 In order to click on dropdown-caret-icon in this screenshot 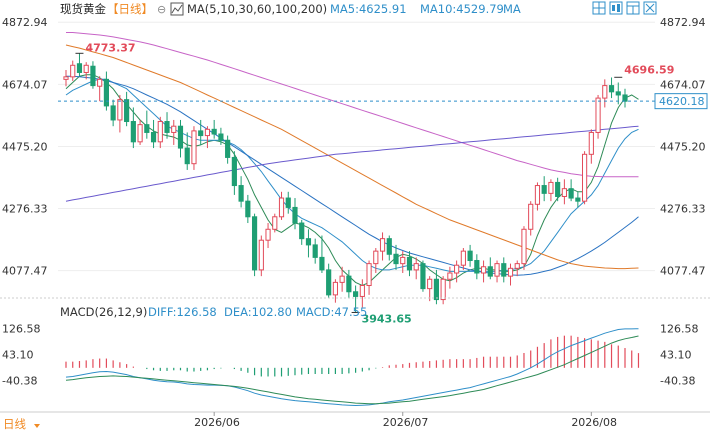, I will do `click(37, 426)`.